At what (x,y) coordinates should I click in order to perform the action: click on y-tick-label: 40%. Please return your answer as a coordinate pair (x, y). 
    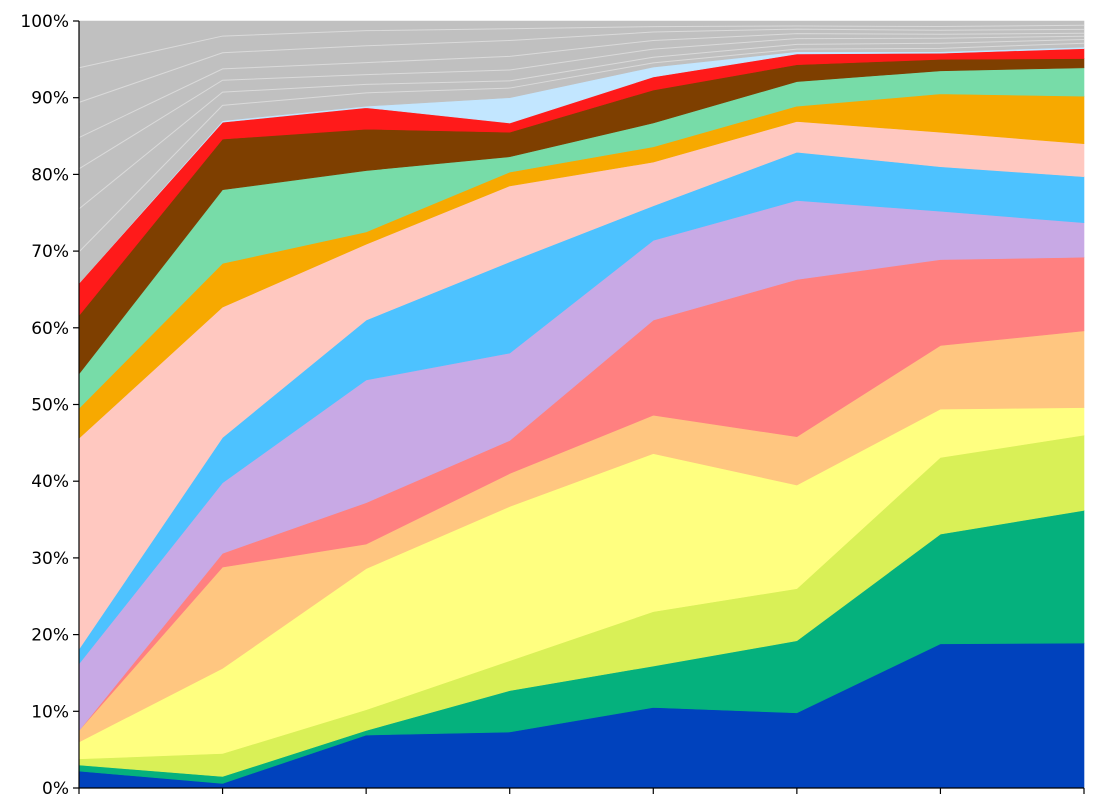
    Looking at the image, I should click on (50, 482).